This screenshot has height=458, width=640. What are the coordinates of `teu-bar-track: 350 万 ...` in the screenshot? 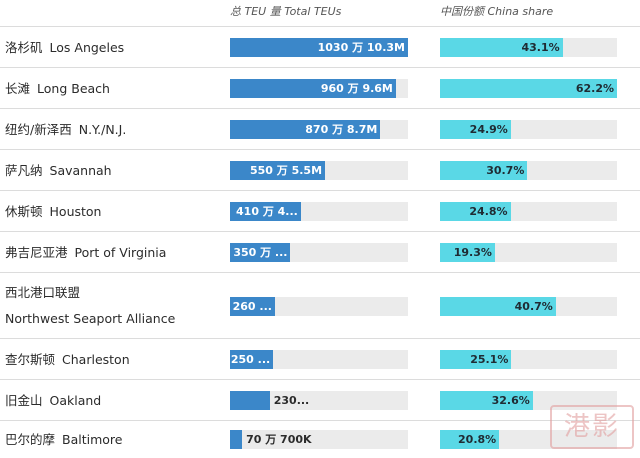 It's located at (319, 252).